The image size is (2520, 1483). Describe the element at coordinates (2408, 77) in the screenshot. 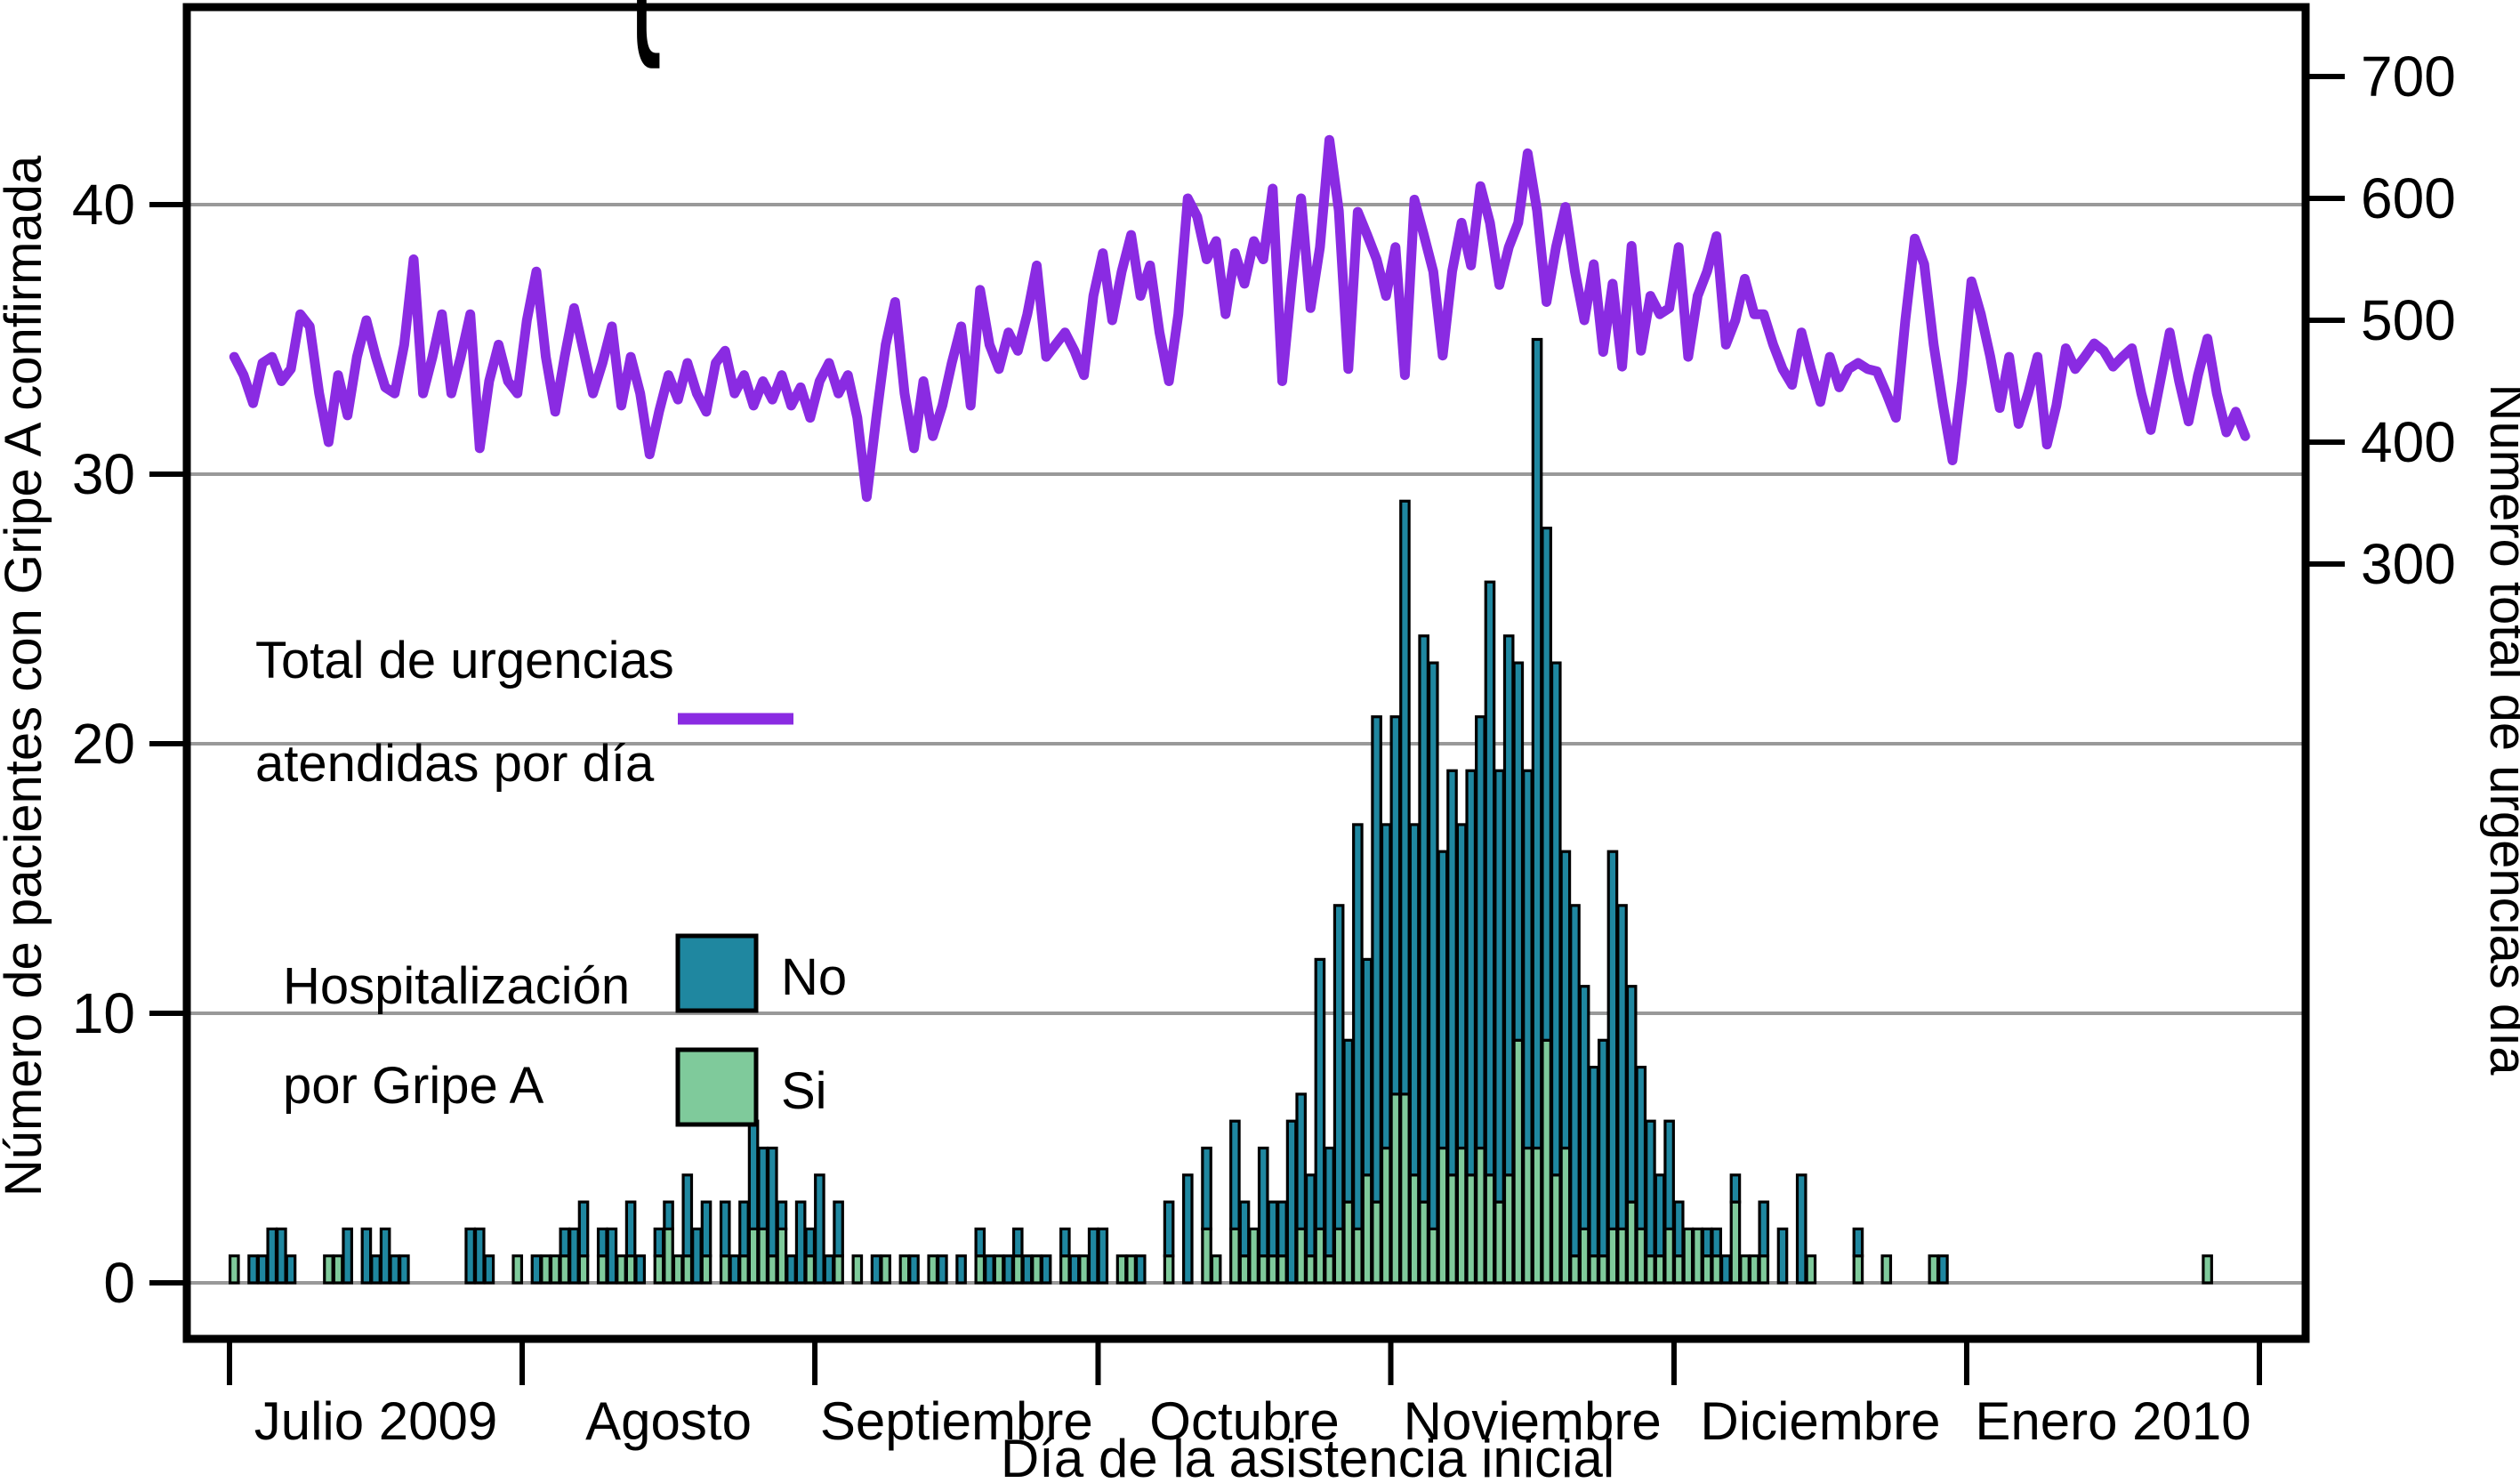

I see `right-tick-label: 700` at that location.